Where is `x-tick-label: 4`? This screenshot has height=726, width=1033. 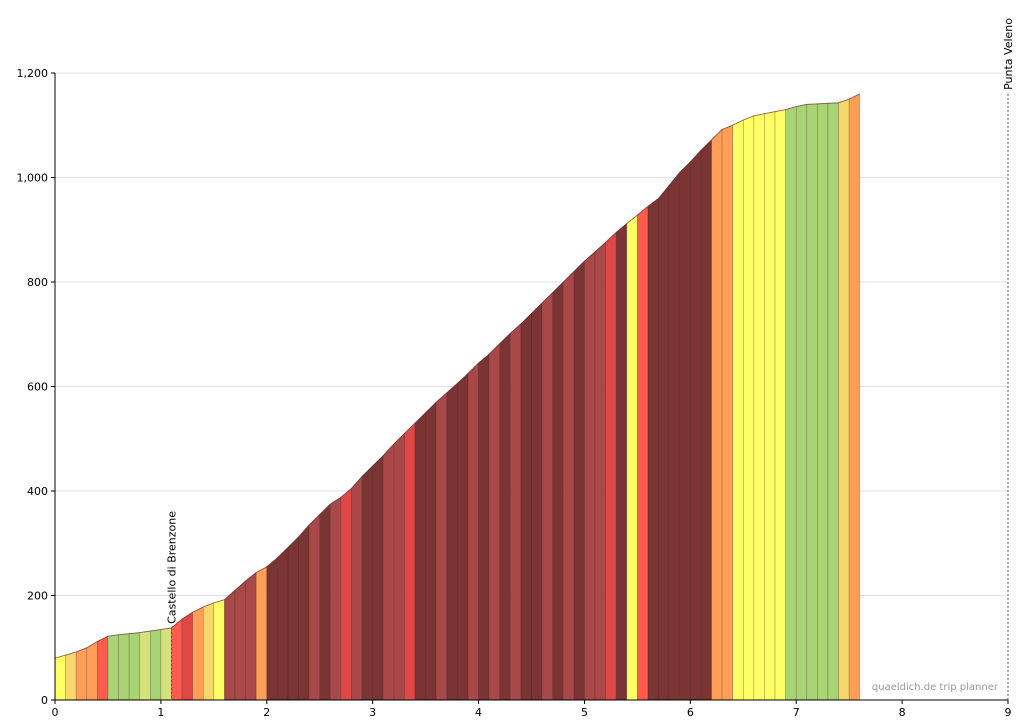
x-tick-label: 4 is located at coordinates (478, 712).